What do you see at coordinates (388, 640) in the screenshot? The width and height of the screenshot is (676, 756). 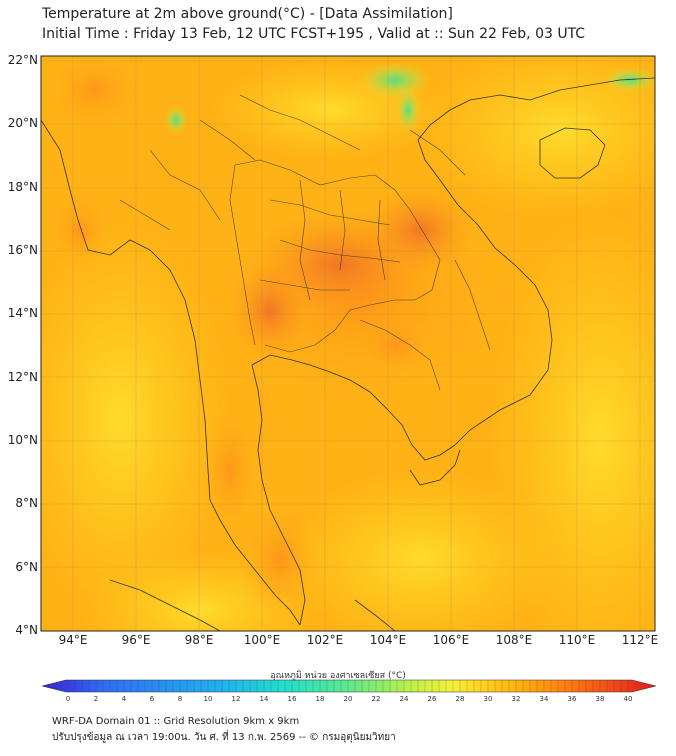 I see `longitude-label: 104°E` at bounding box center [388, 640].